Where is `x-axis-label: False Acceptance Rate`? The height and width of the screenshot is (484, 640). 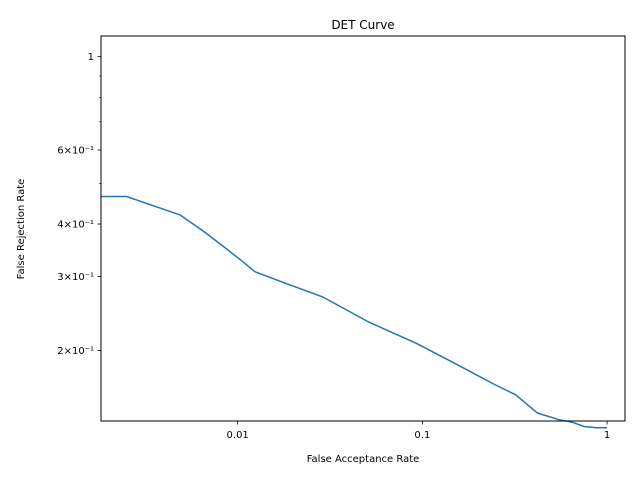
x-axis-label: False Acceptance Rate is located at coordinates (363, 459).